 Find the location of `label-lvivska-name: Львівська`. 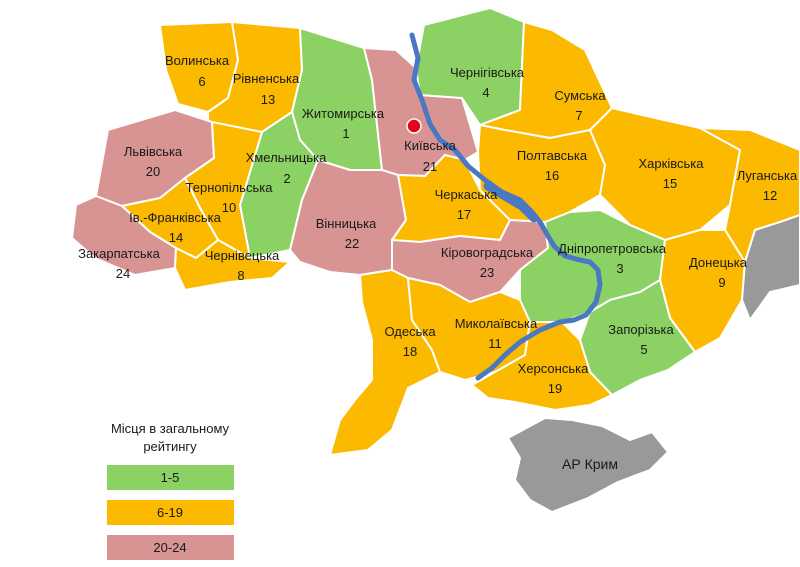

label-lvivska-name: Львівська is located at coordinates (153, 151).